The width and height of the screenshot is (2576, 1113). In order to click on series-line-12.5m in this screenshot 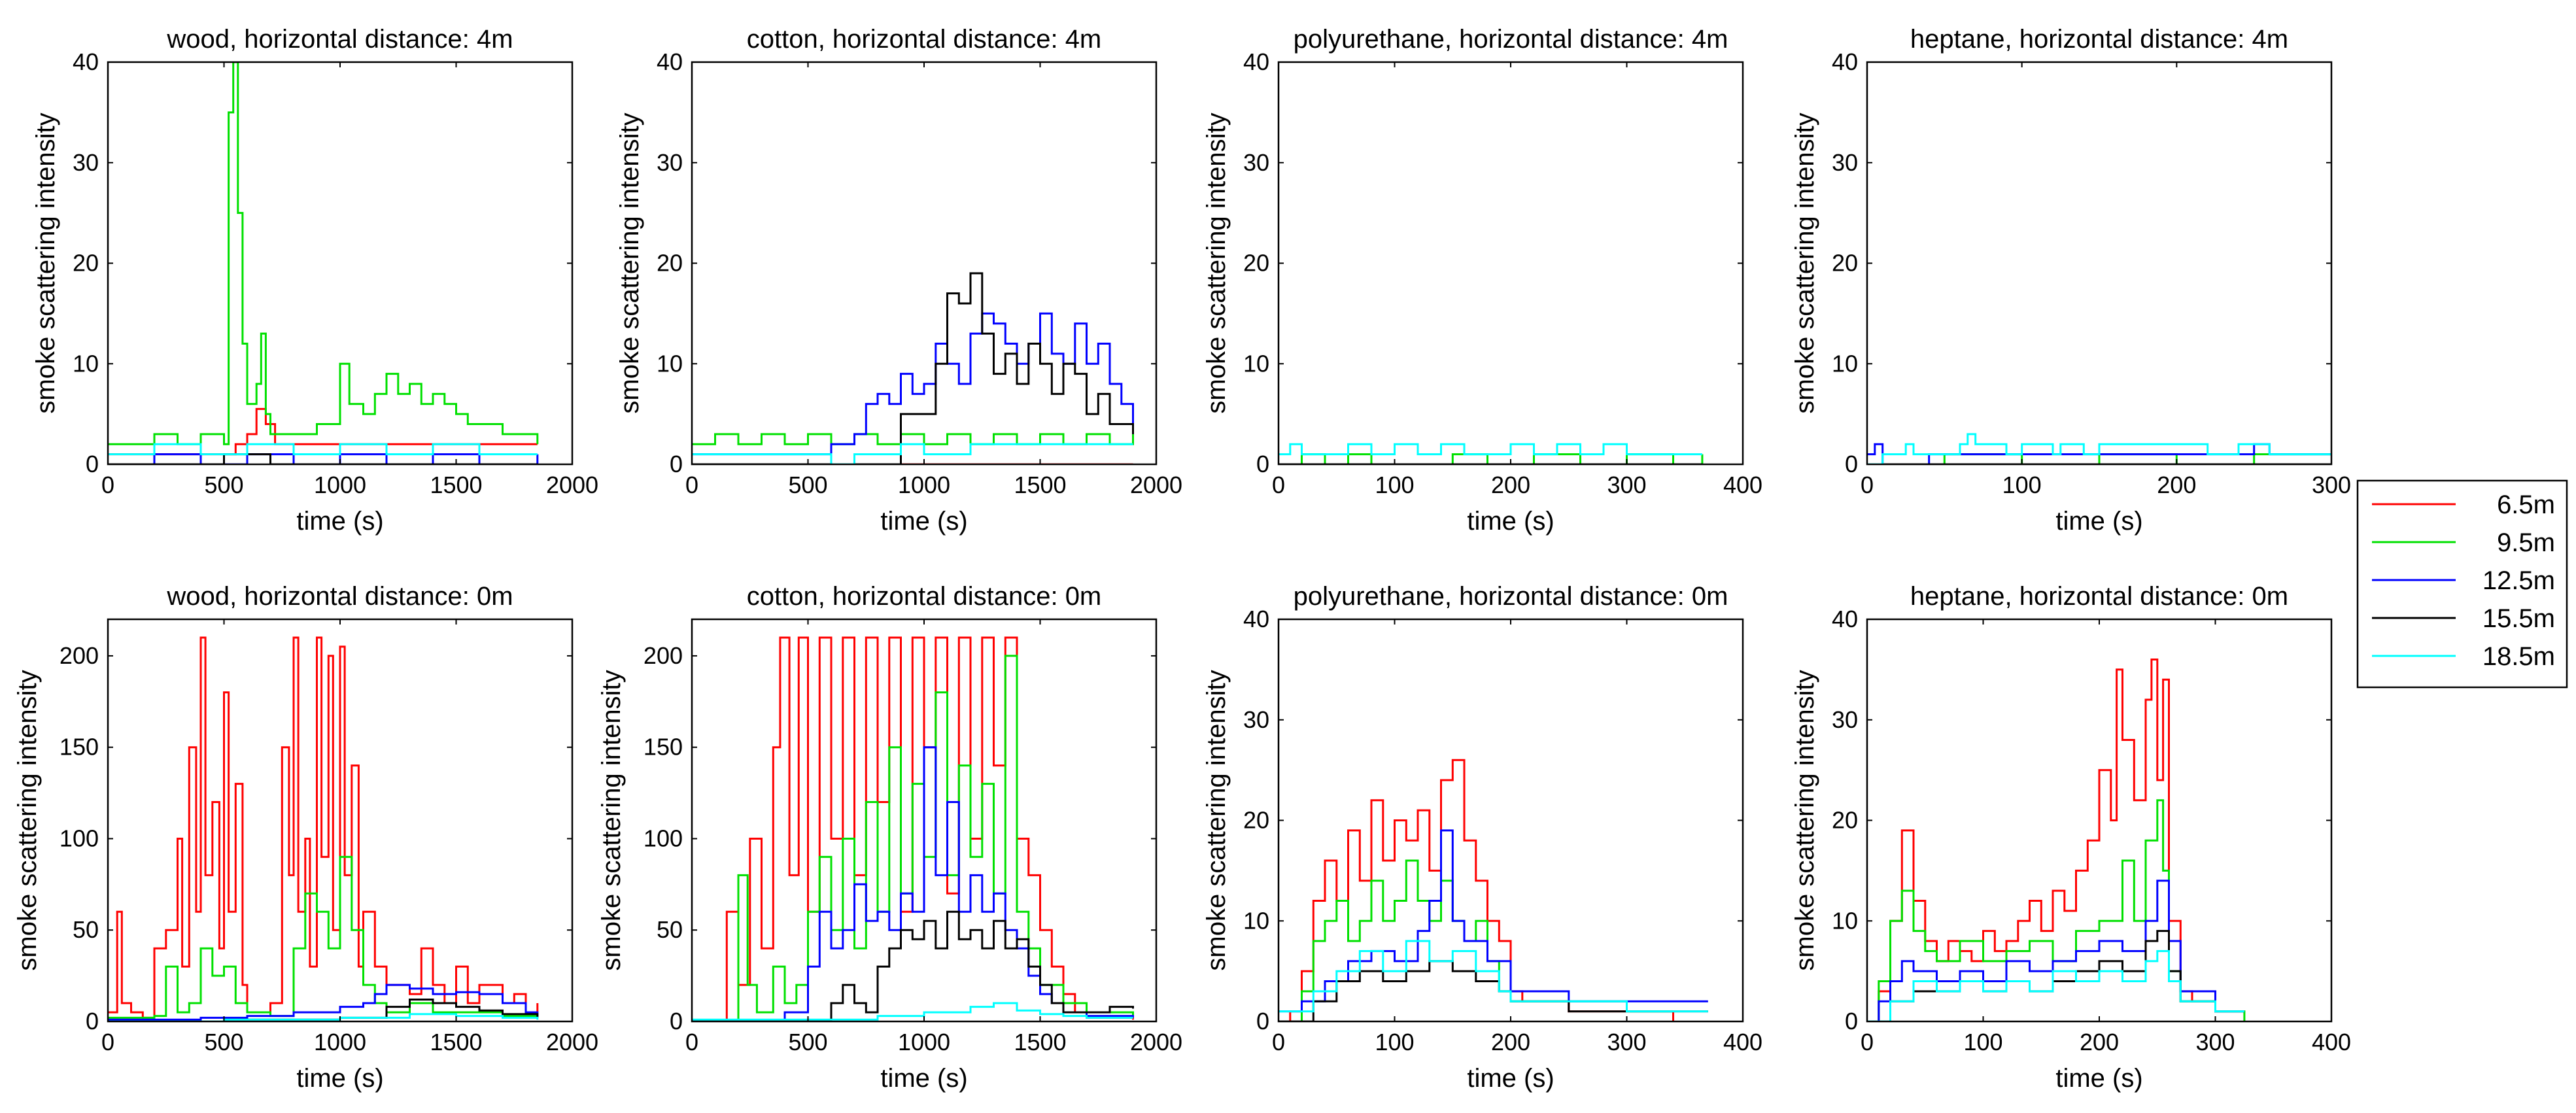, I will do `click(324, 1002)`.